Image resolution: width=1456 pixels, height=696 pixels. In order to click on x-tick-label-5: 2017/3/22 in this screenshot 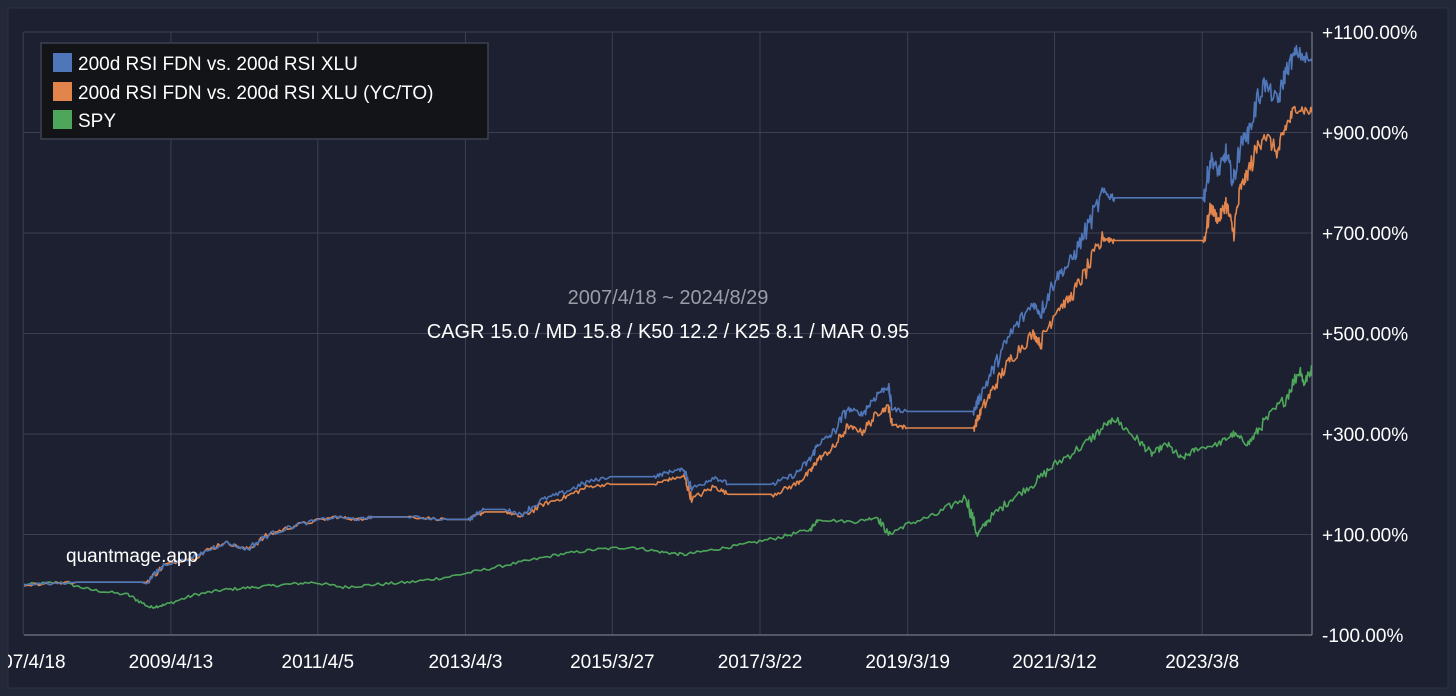, I will do `click(760, 662)`.